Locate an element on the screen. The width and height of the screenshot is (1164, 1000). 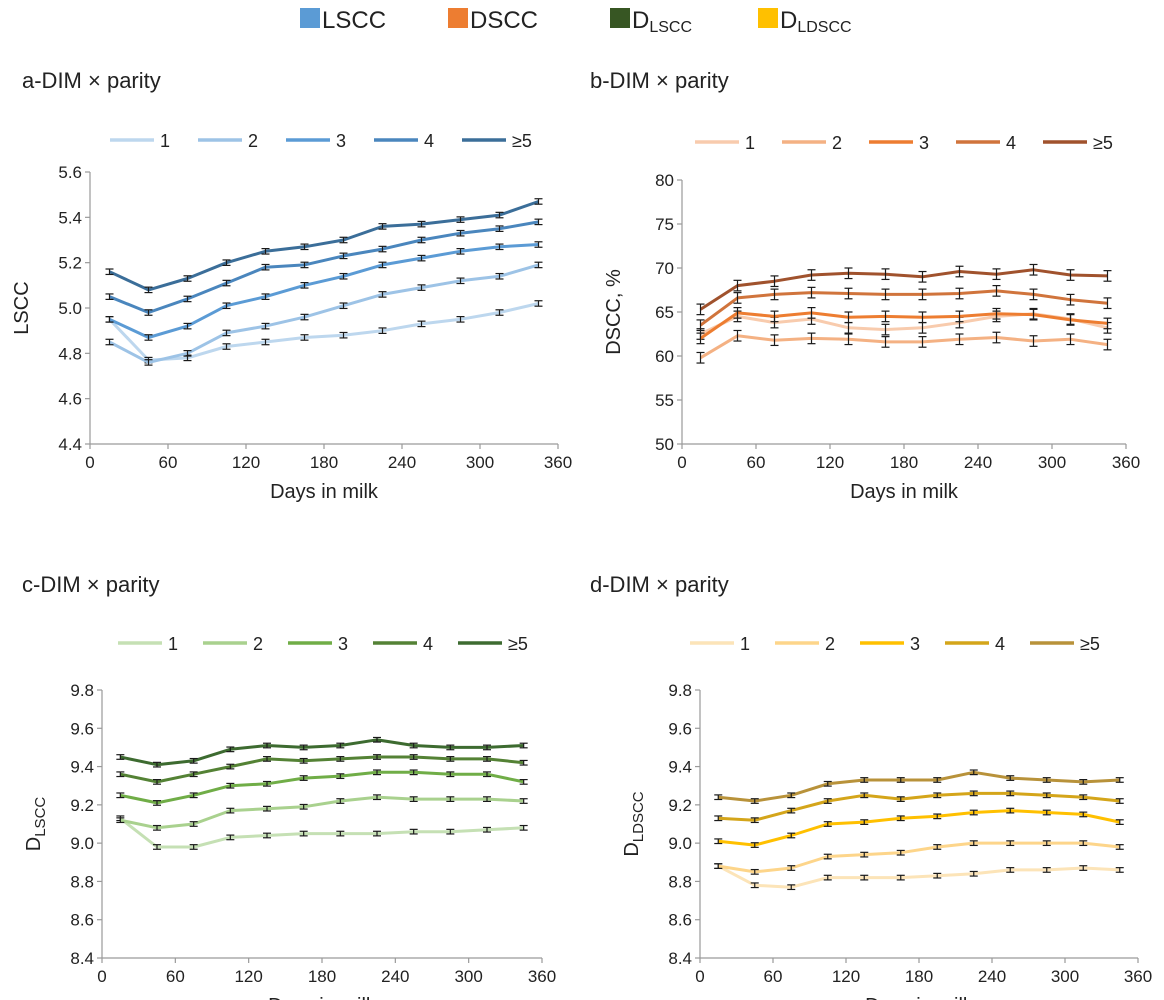
x-tick-label: 240 is located at coordinates (395, 976).